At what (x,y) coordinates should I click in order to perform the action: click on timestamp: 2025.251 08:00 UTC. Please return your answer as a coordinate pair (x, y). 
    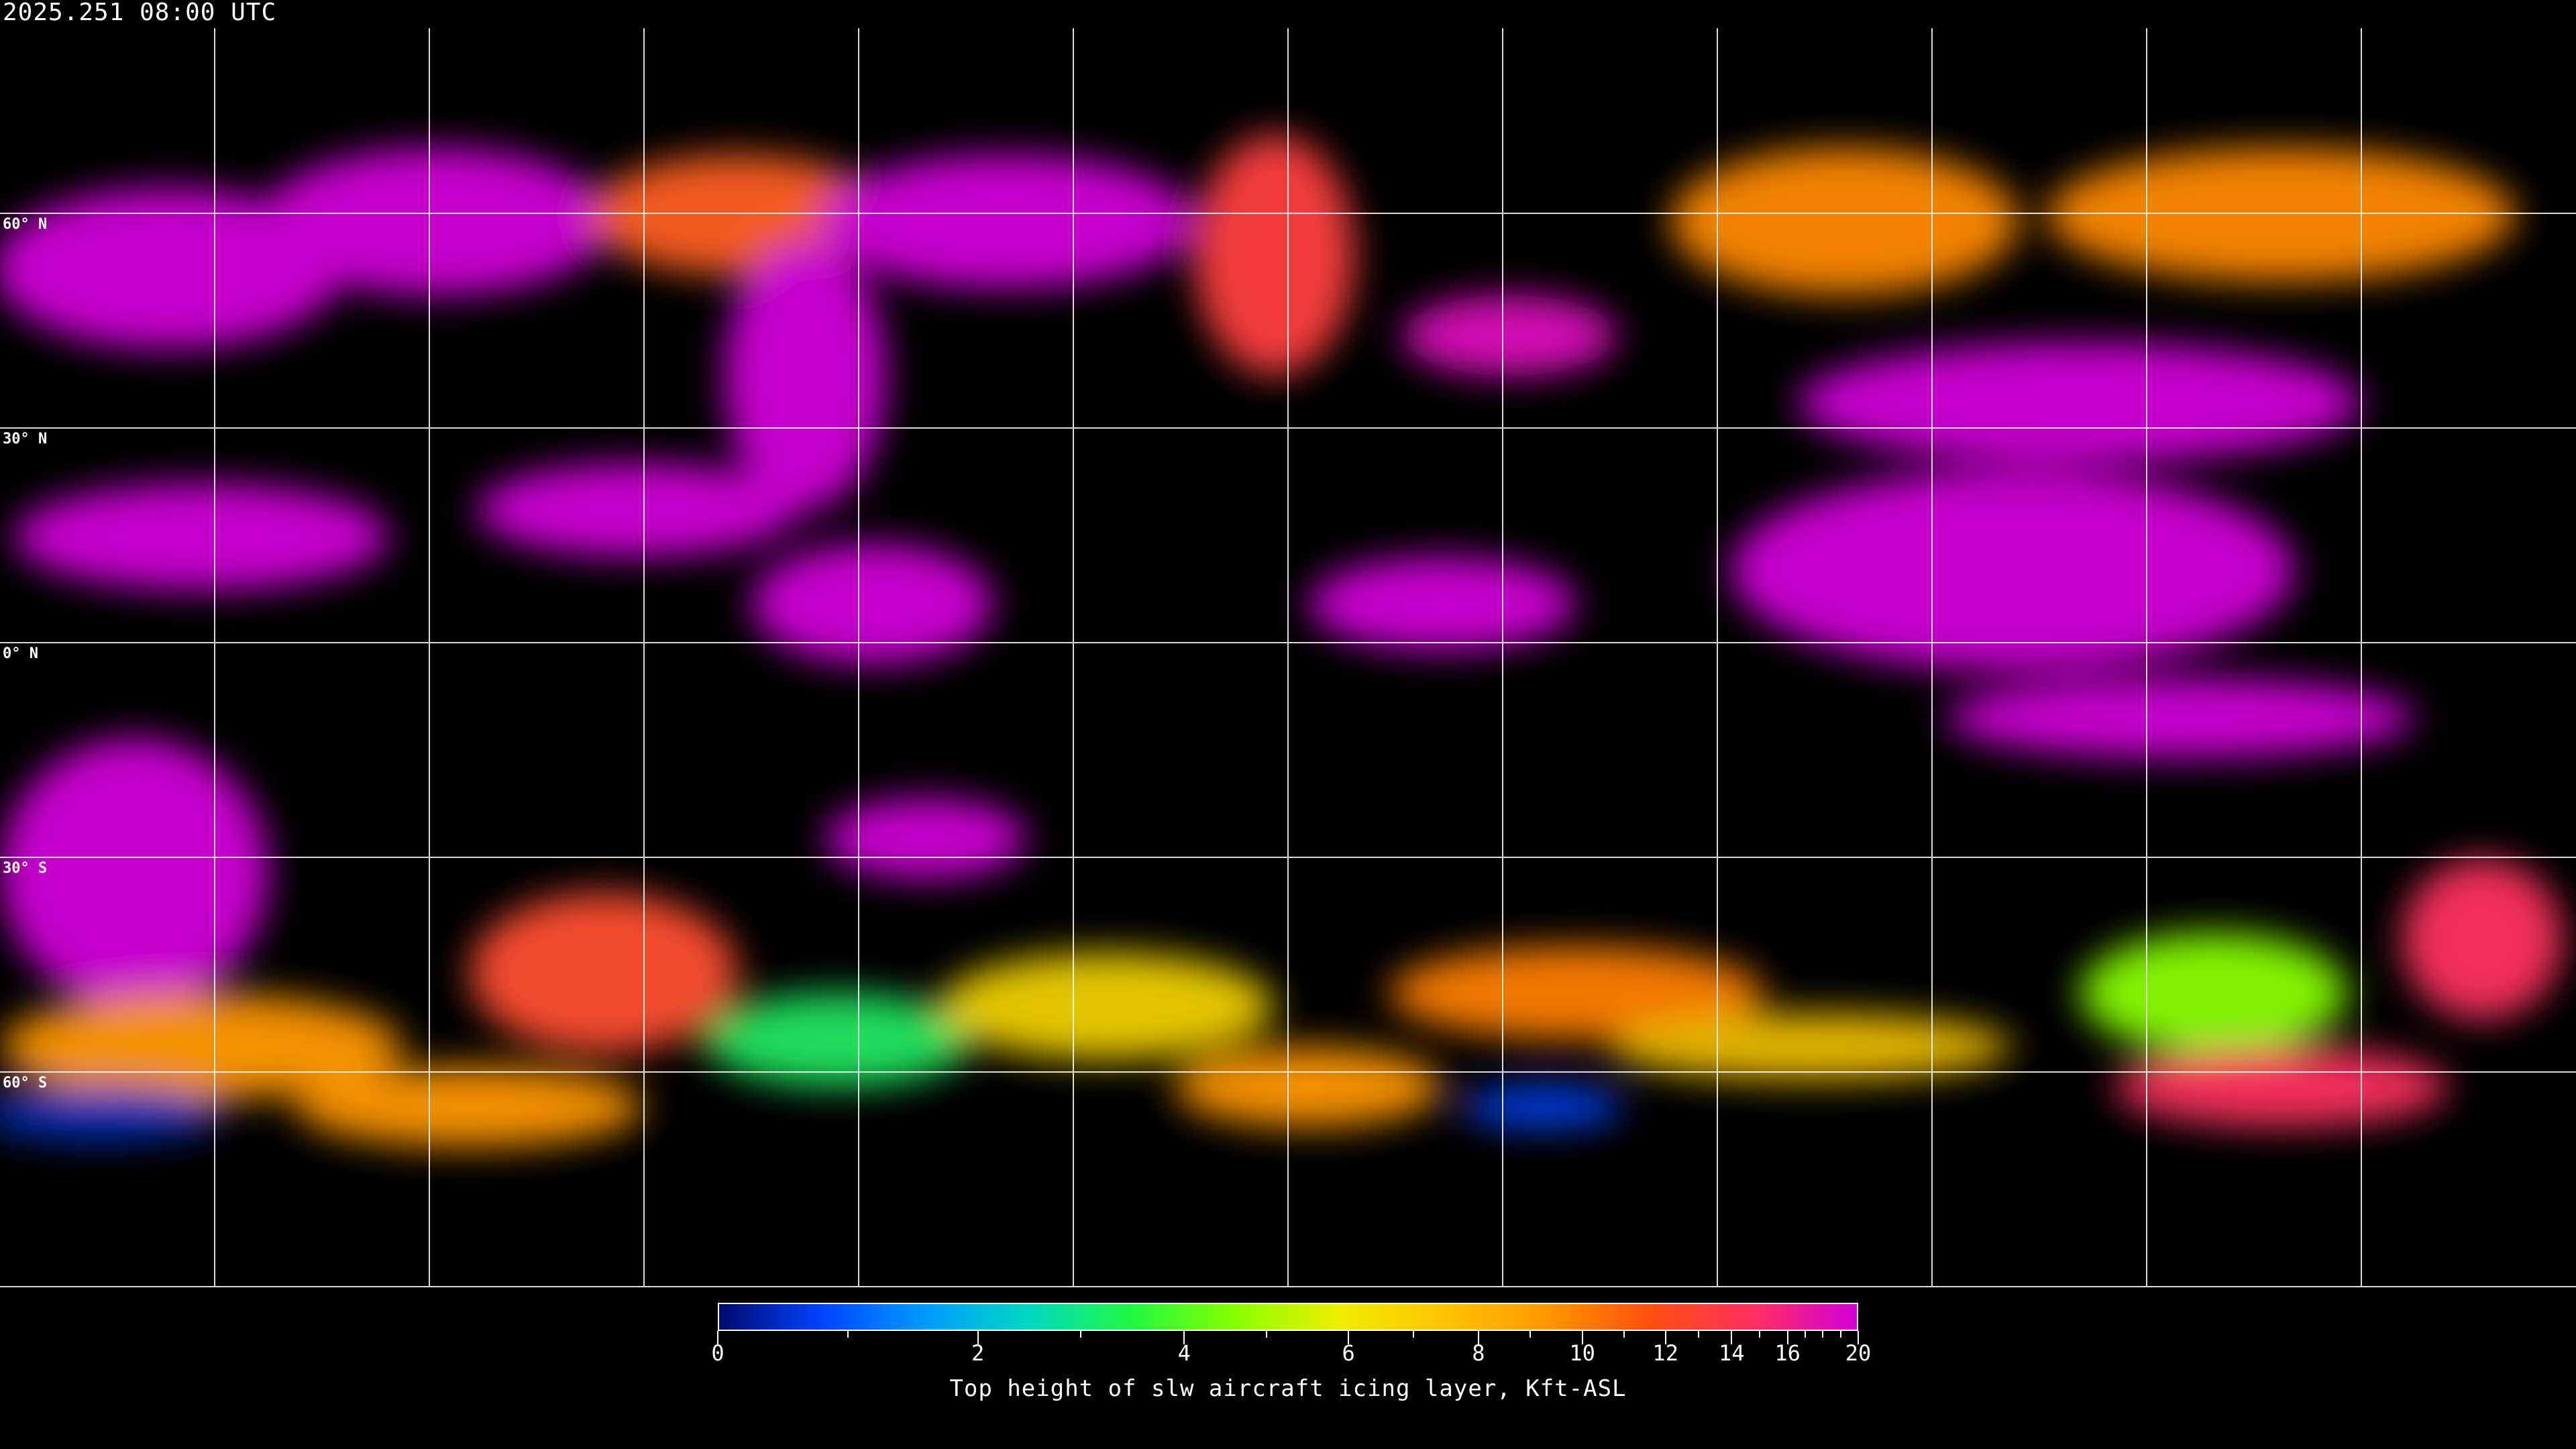
    Looking at the image, I should click on (140, 13).